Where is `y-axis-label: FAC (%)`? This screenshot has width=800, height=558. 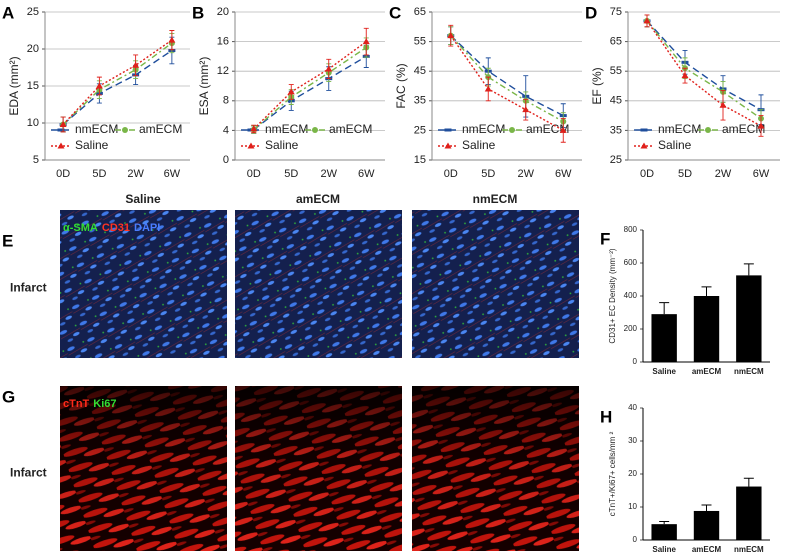 y-axis-label: FAC (%) is located at coordinates (401, 85).